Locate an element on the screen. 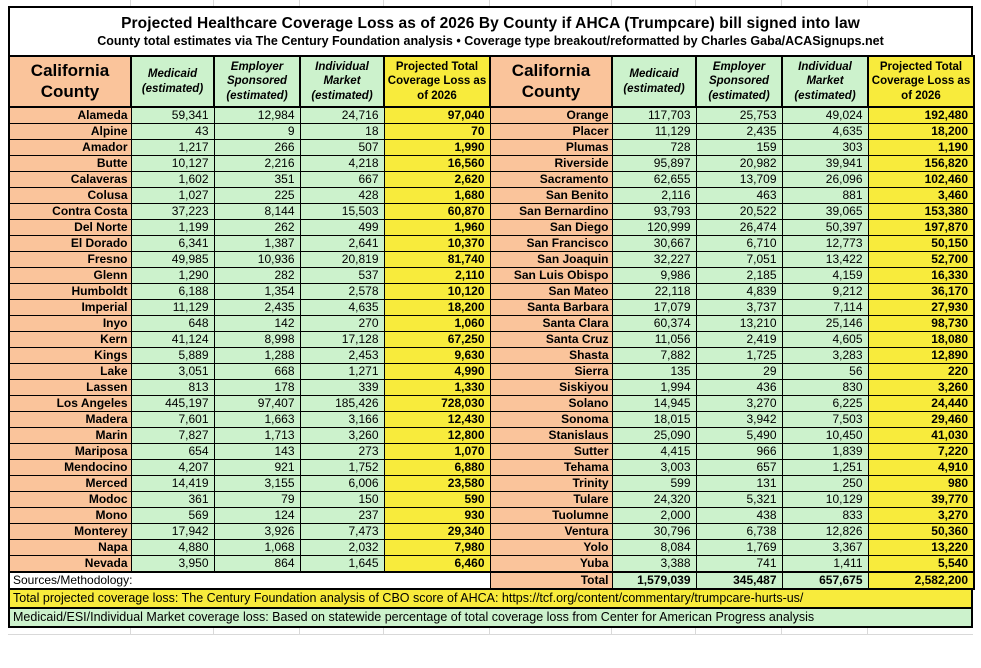 The image size is (981, 668). header-county-left: California County is located at coordinates (70, 81).